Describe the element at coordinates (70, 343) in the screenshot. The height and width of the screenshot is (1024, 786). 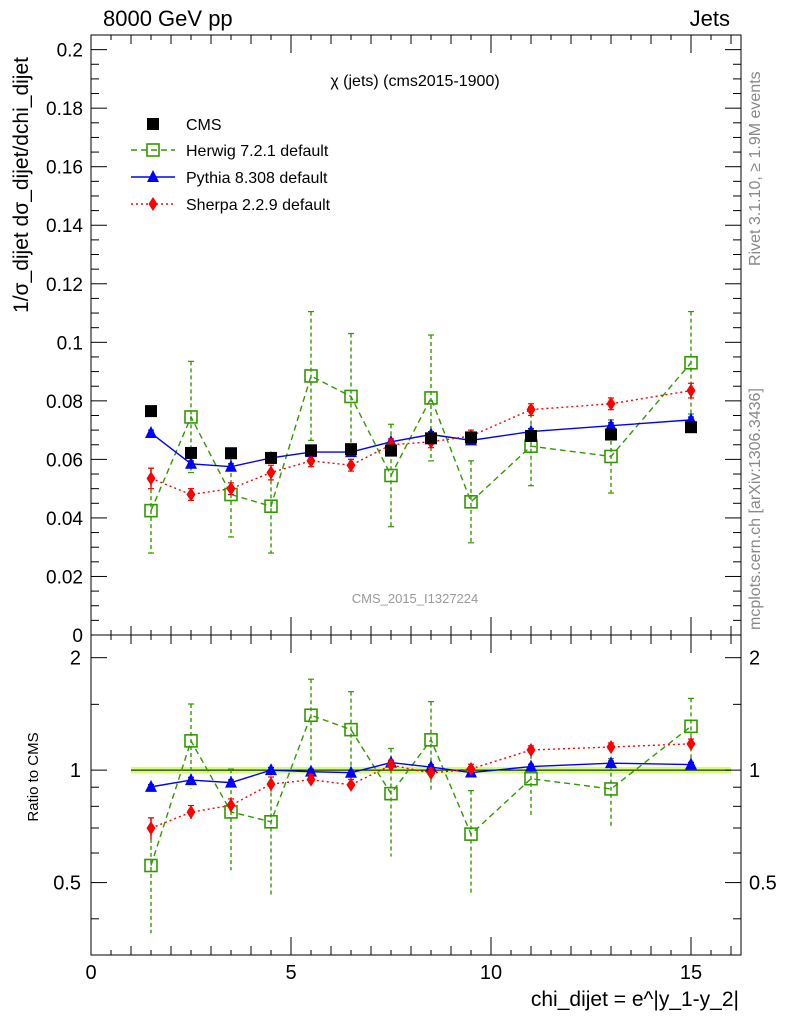
I see `y-tick-label: 0.1` at that location.